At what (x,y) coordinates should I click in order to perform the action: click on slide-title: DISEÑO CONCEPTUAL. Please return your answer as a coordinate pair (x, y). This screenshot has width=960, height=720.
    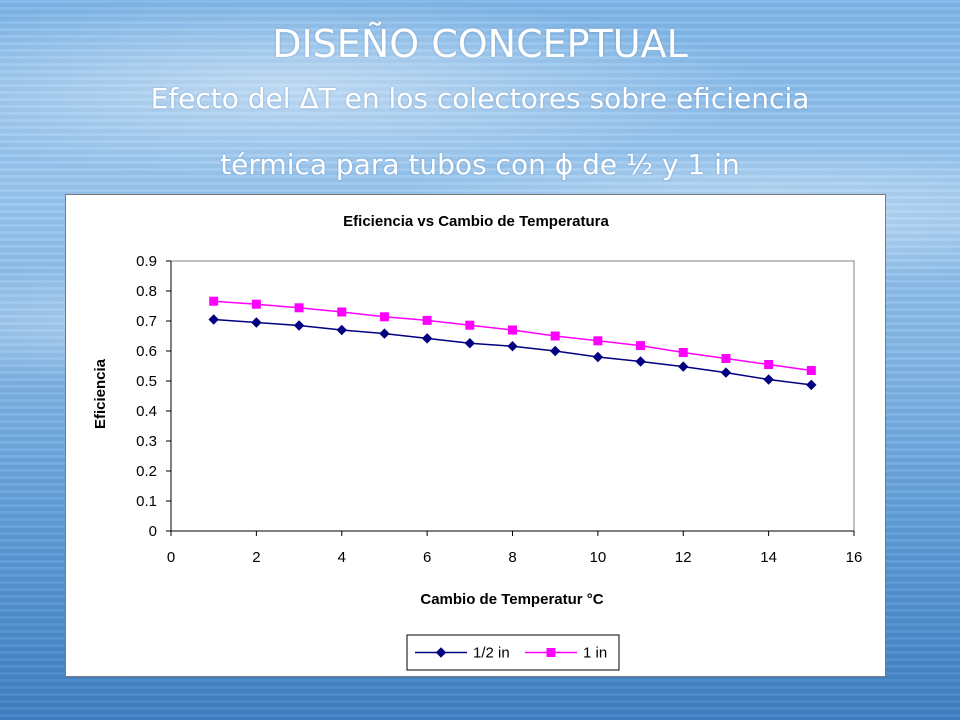
    Looking at the image, I should click on (480, 44).